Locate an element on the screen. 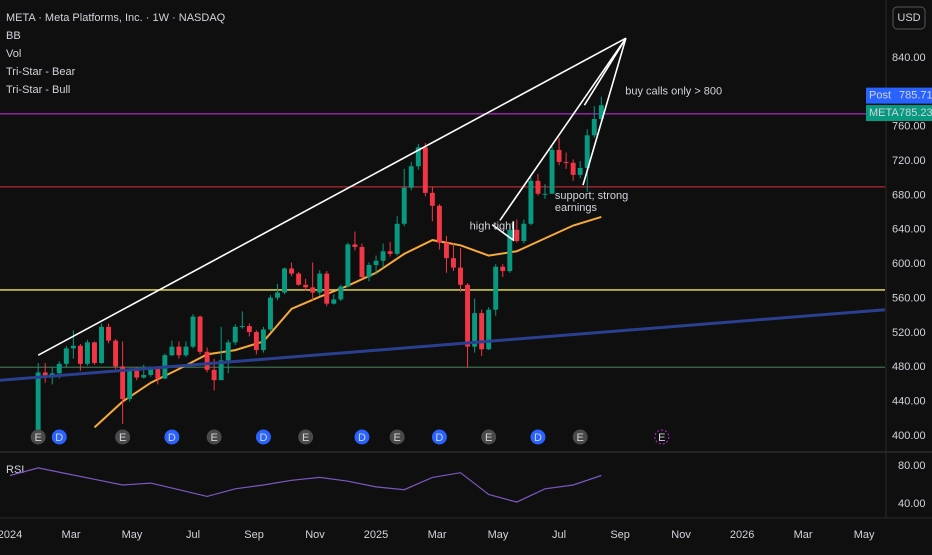  price-label-name: Post is located at coordinates (880, 96).